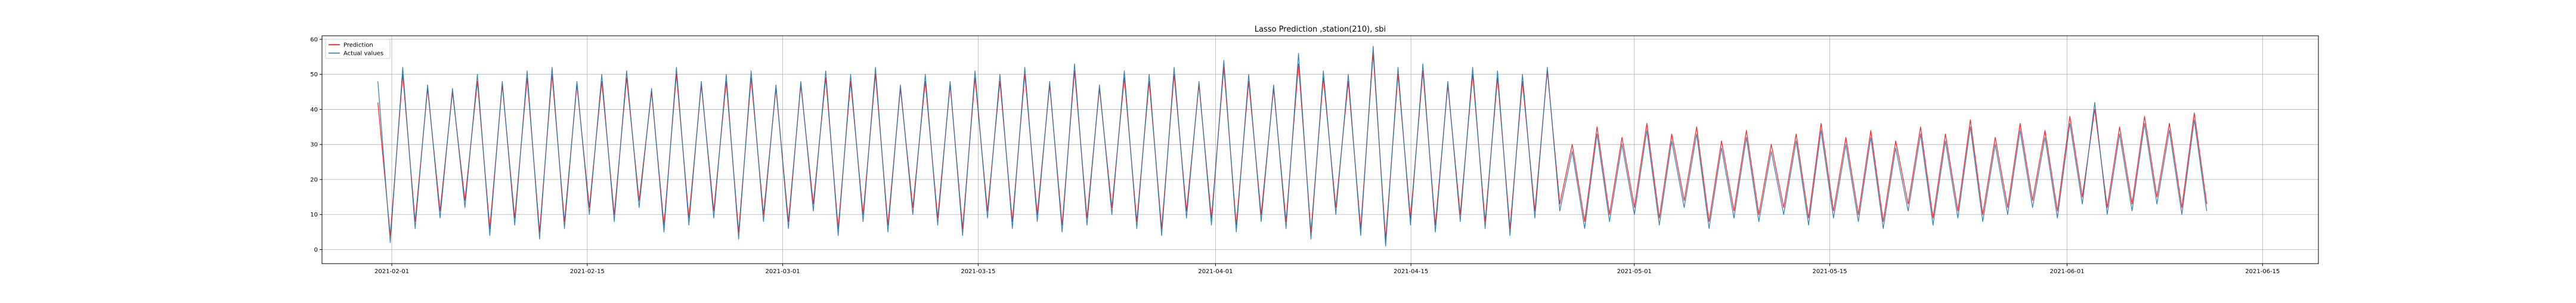  I want to click on y-tick-label: 0, so click(316, 250).